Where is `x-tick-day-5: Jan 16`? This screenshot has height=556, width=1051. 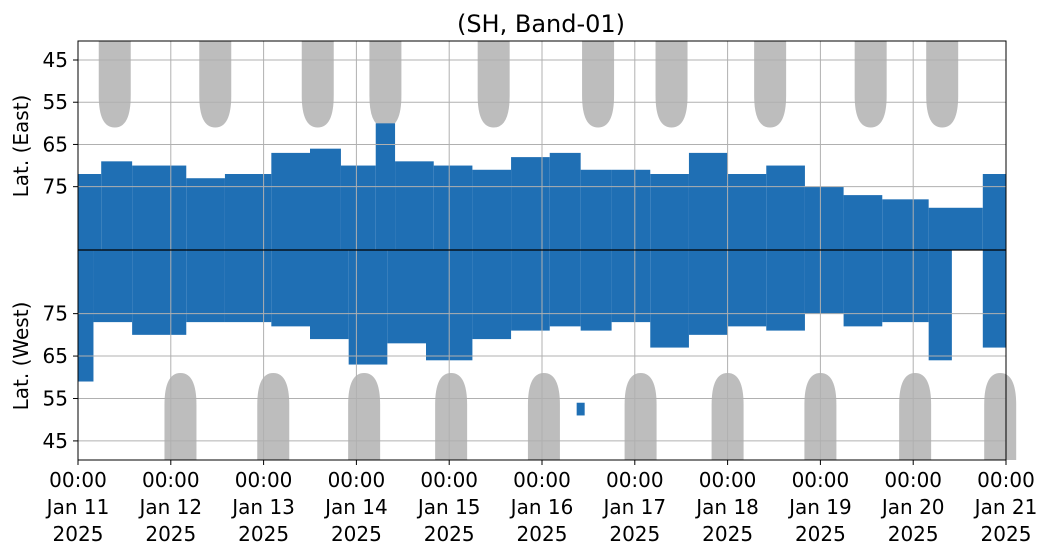 x-tick-day-5: Jan 16 is located at coordinates (541, 507).